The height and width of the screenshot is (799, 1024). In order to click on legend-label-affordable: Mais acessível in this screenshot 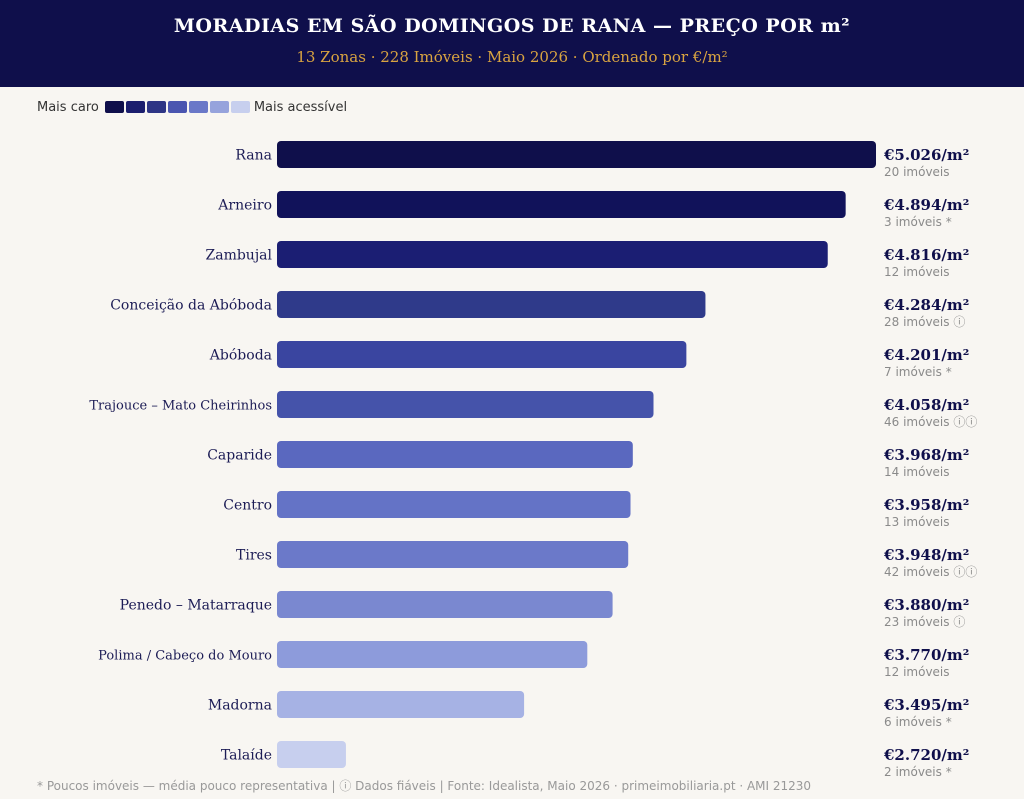, I will do `click(300, 107)`.